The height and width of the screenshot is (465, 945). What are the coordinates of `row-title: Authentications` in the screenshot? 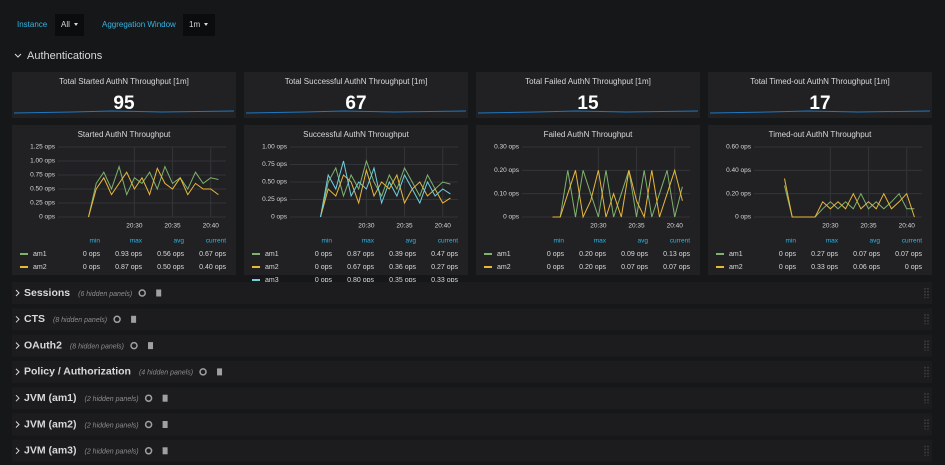 It's located at (65, 56).